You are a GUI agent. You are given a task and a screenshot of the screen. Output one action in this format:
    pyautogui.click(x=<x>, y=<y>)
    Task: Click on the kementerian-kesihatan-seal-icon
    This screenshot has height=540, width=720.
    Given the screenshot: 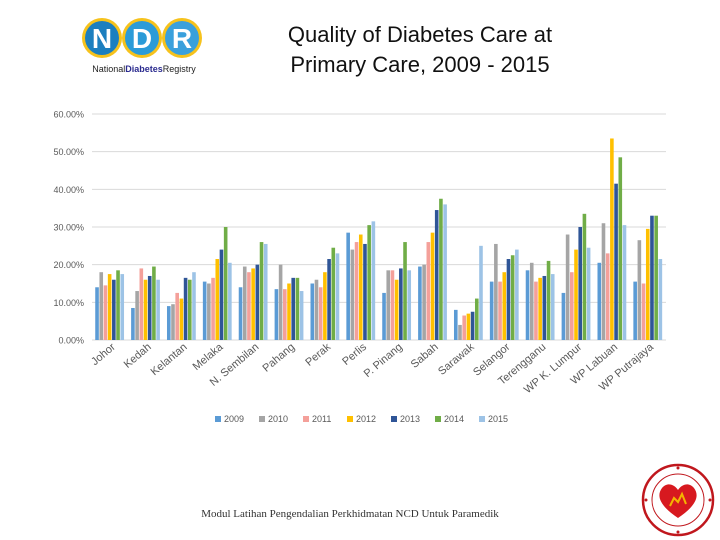 What is the action you would take?
    pyautogui.click(x=678, y=500)
    